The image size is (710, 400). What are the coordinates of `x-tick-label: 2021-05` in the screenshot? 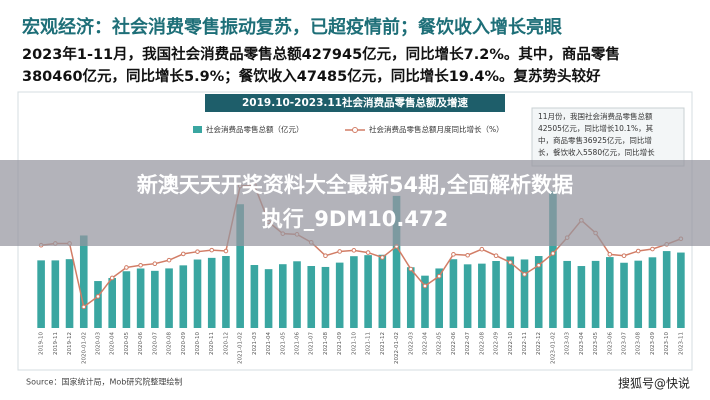 It's located at (283, 343).